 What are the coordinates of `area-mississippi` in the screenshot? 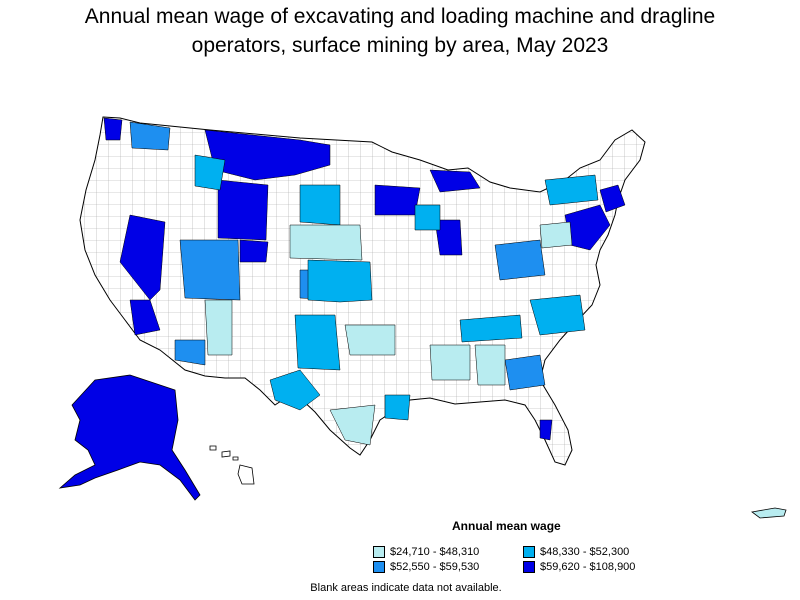 It's located at (450, 362).